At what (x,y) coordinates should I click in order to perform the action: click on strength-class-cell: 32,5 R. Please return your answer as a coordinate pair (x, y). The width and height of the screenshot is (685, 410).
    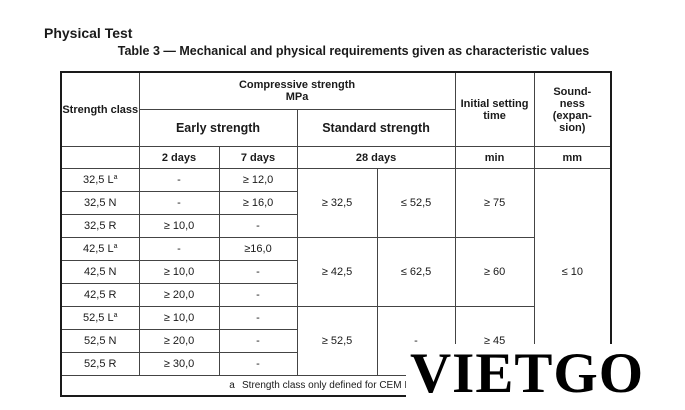
    Looking at the image, I should click on (100, 226).